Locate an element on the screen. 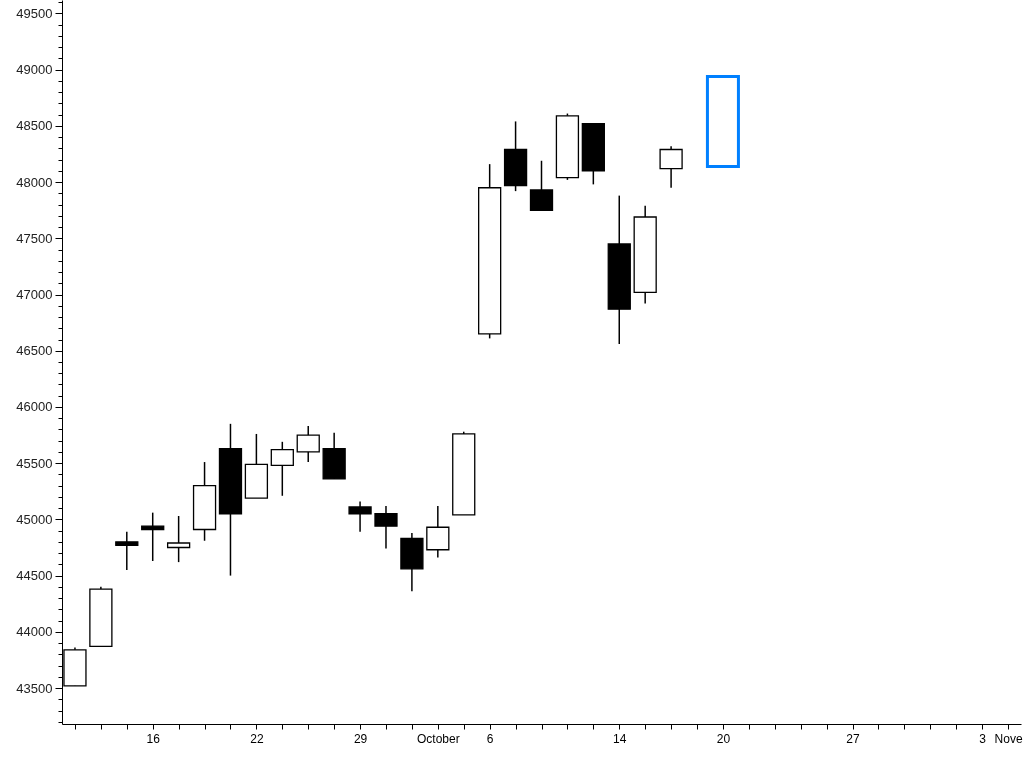 This screenshot has width=1024, height=768. y-tick-label: 49000 is located at coordinates (34, 70).